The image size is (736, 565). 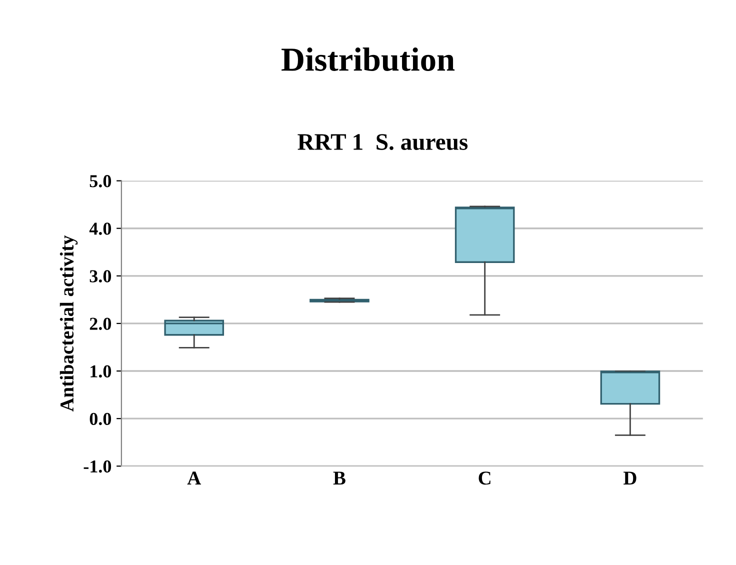 I want to click on x-tick-label: B, so click(x=339, y=478).